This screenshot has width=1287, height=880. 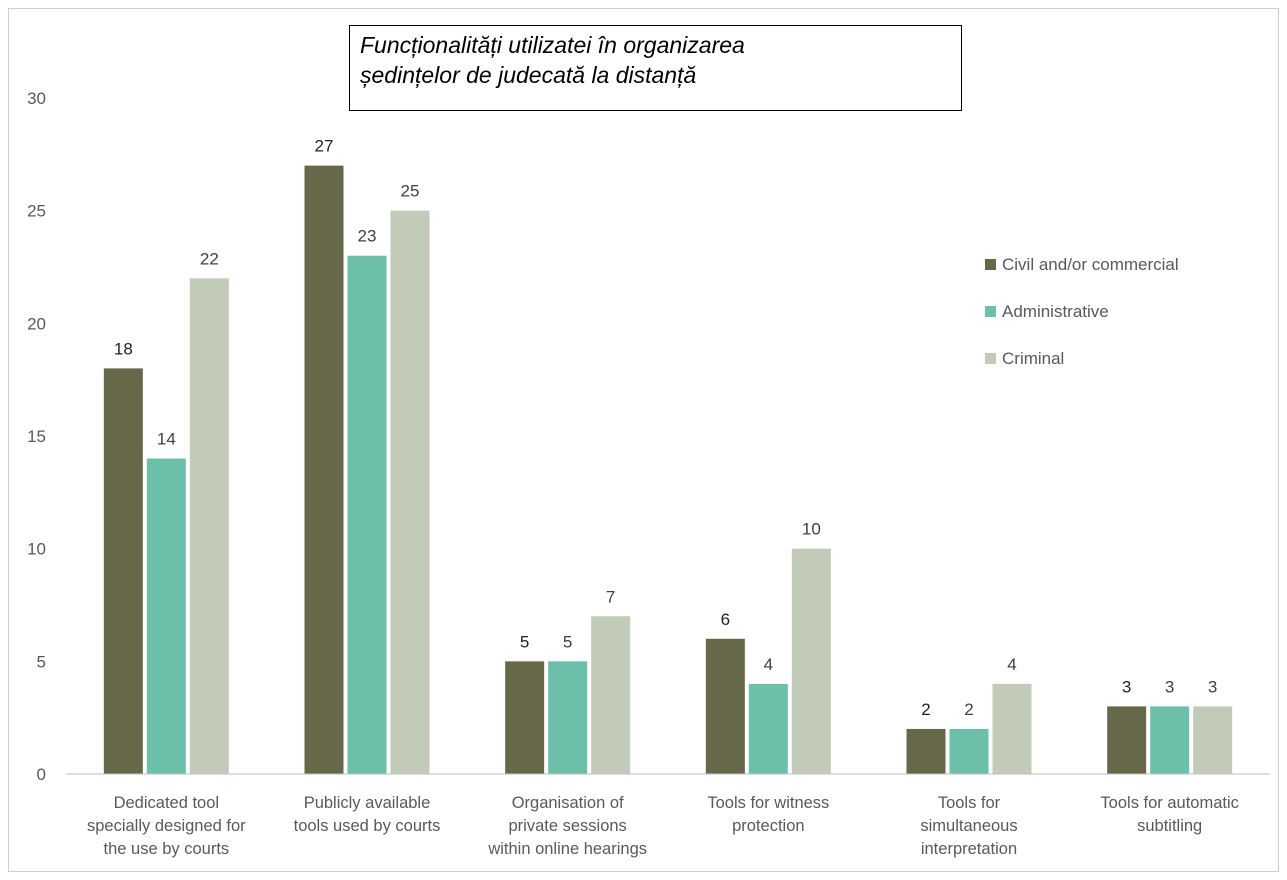 I want to click on legend-label: Civil and/or commercial, so click(x=1090, y=264).